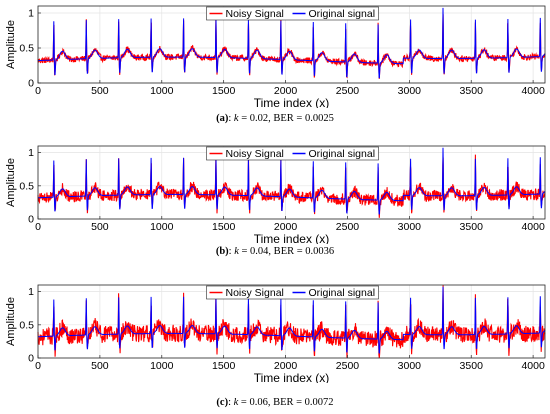 This screenshot has height=414, width=550. Describe the element at coordinates (222, 118) in the screenshot. I see `caption-a-letter: (a)` at that location.